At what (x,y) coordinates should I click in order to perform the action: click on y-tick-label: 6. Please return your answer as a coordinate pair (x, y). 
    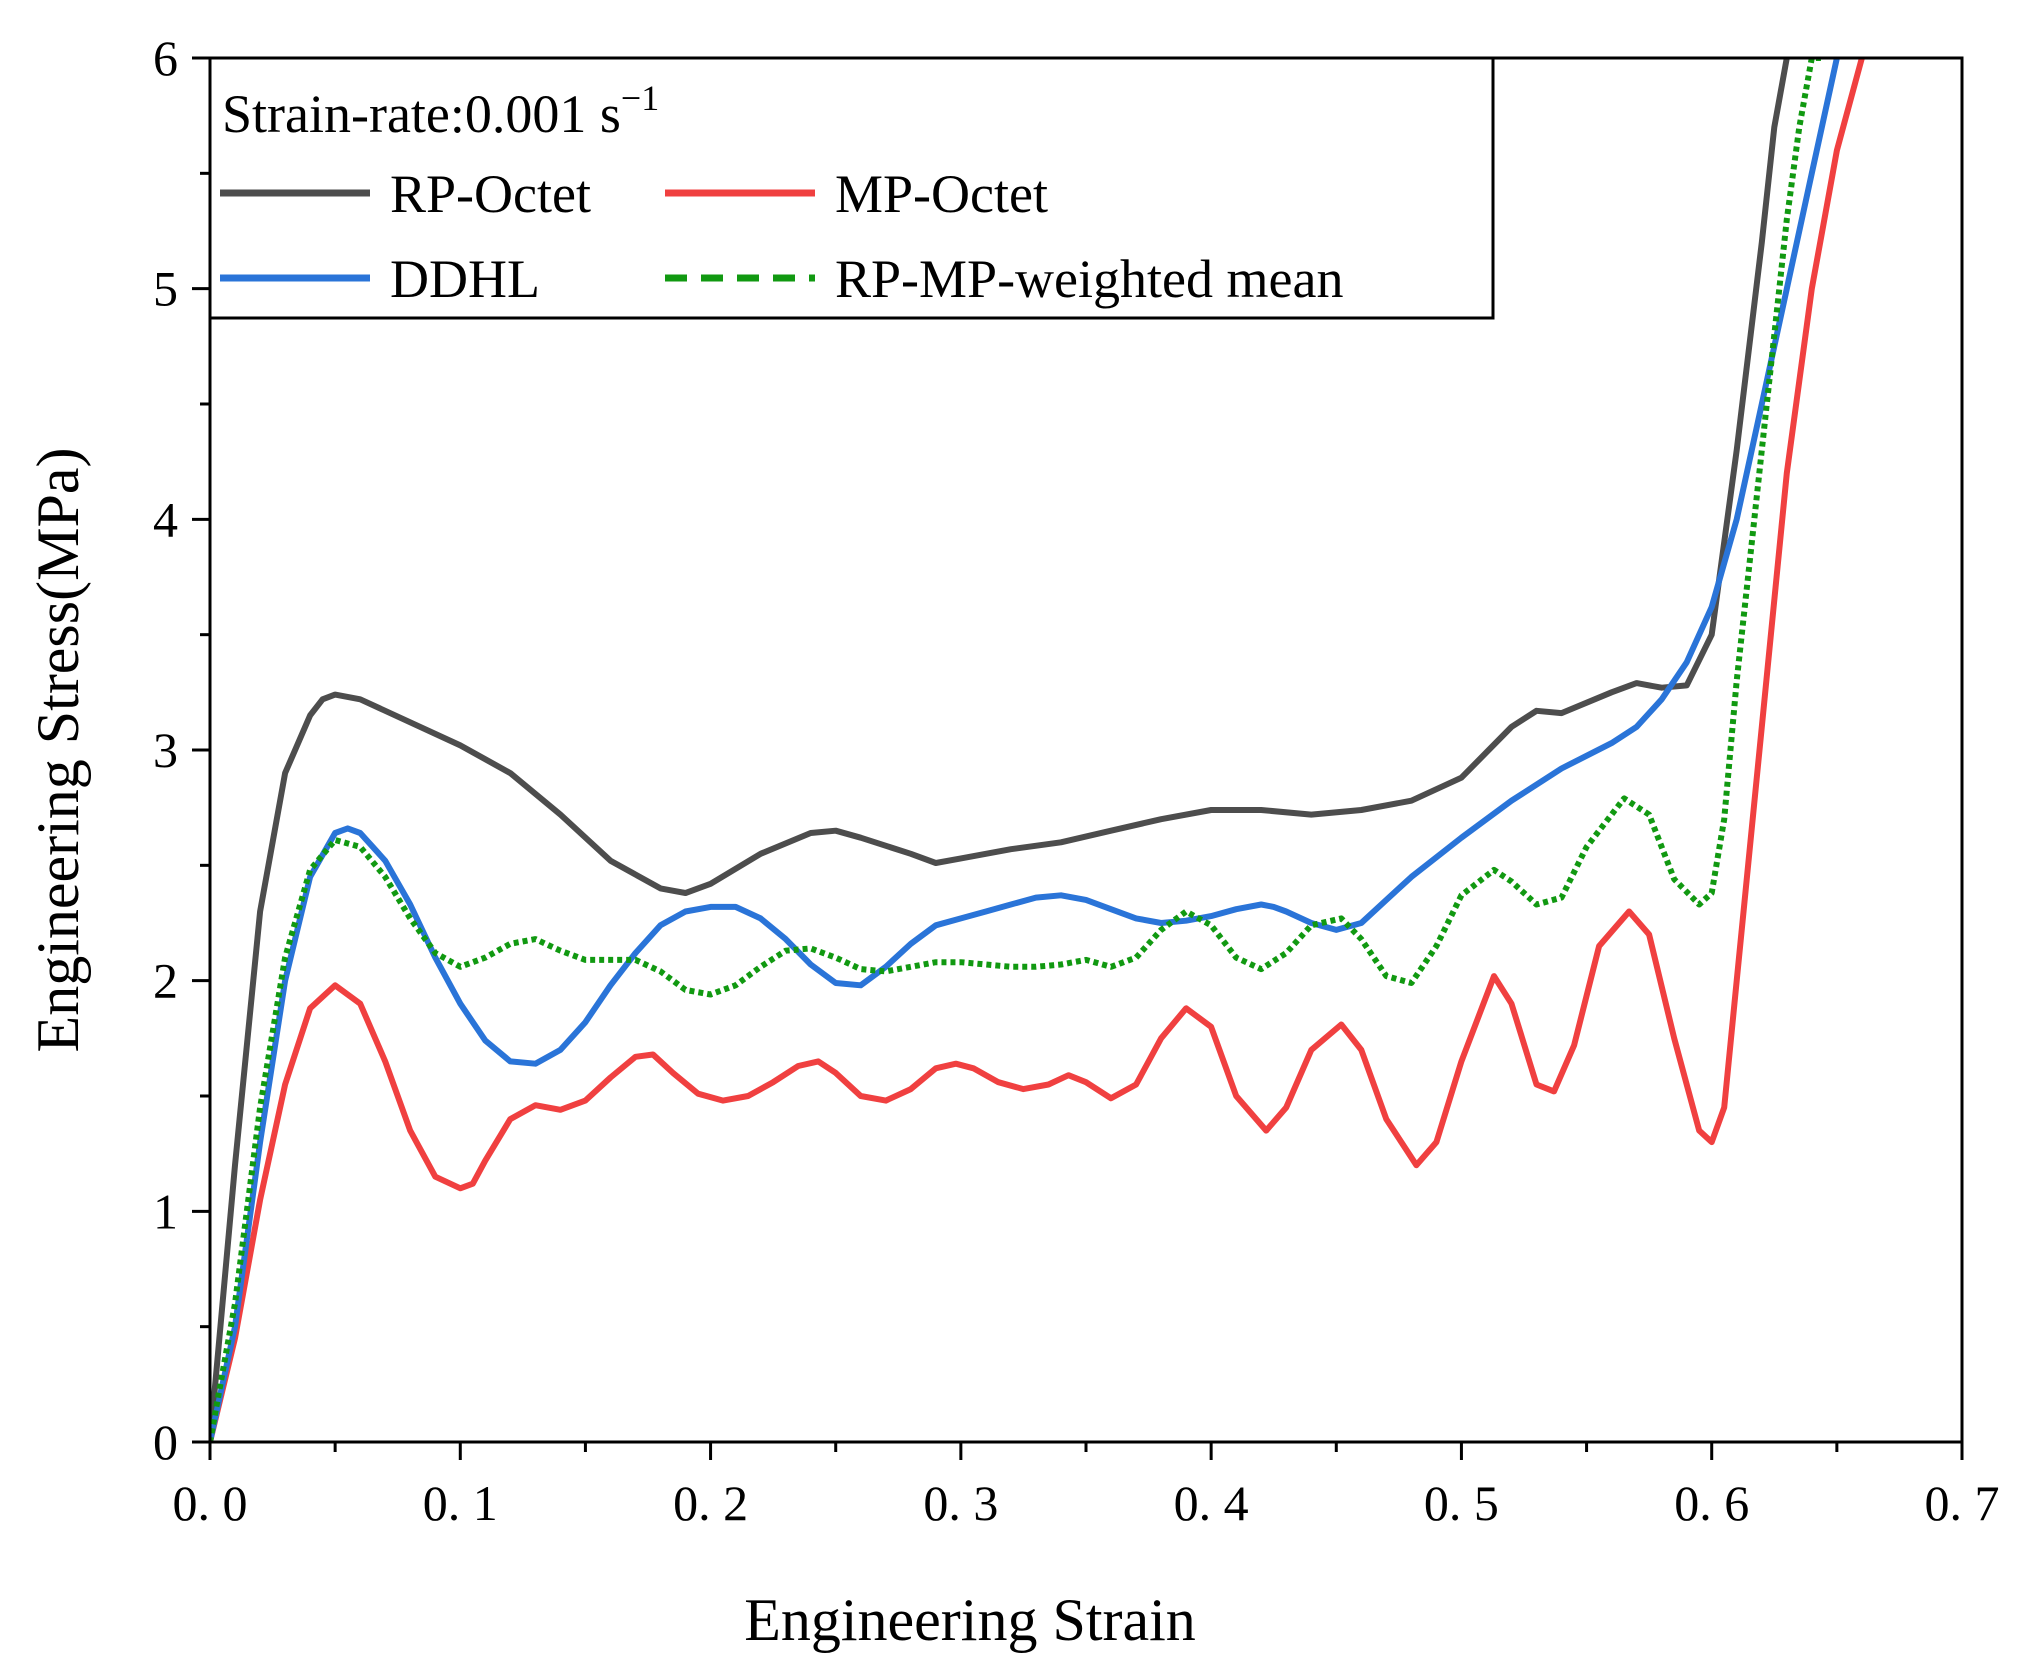
    Looking at the image, I should click on (165, 58).